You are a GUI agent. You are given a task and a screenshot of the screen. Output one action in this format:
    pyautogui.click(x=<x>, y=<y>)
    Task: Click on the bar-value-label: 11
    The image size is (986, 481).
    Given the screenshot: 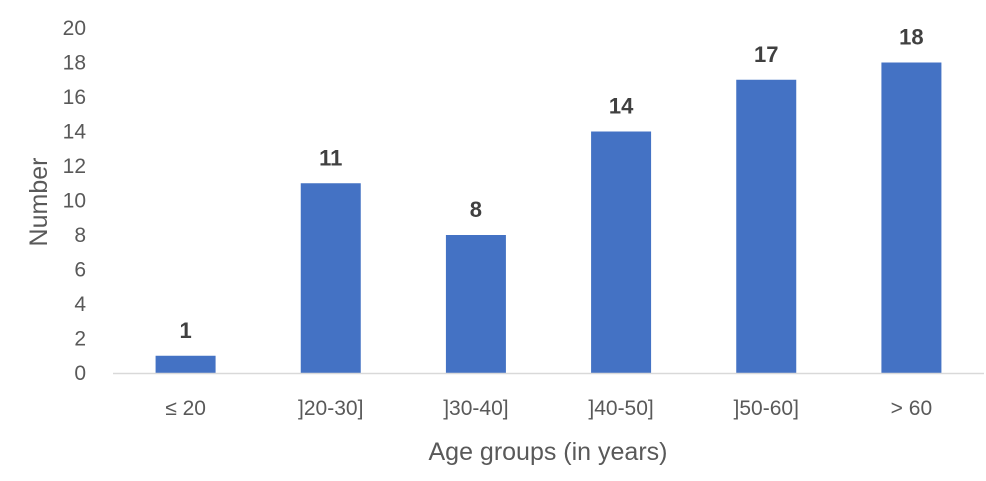 What is the action you would take?
    pyautogui.click(x=330, y=157)
    